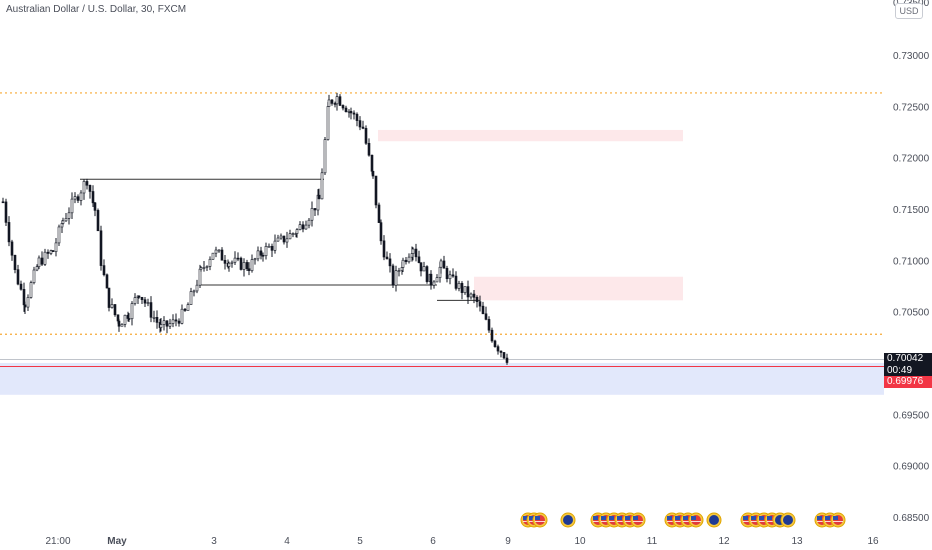  What do you see at coordinates (508, 541) in the screenshot?
I see `x-tick-label: 9` at bounding box center [508, 541].